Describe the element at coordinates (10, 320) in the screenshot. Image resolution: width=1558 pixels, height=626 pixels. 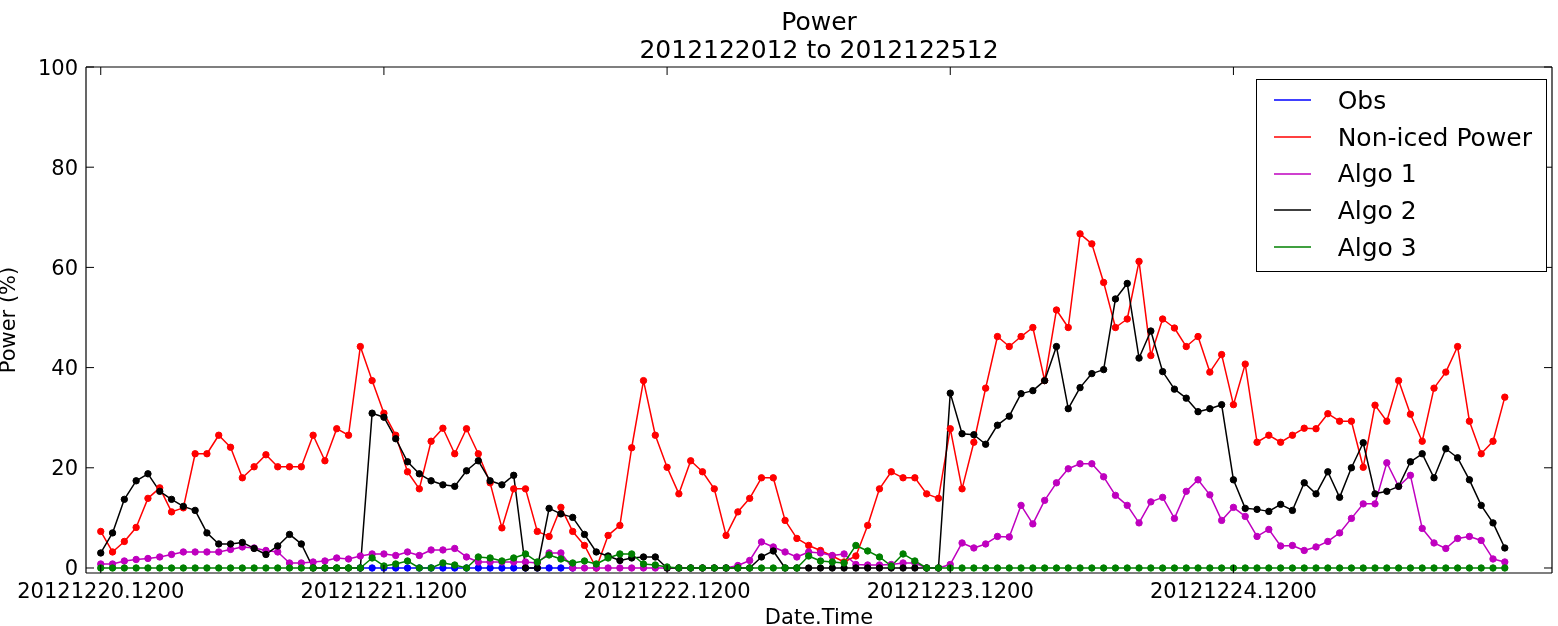
I see `y-axis-title: Power (%)` at that location.